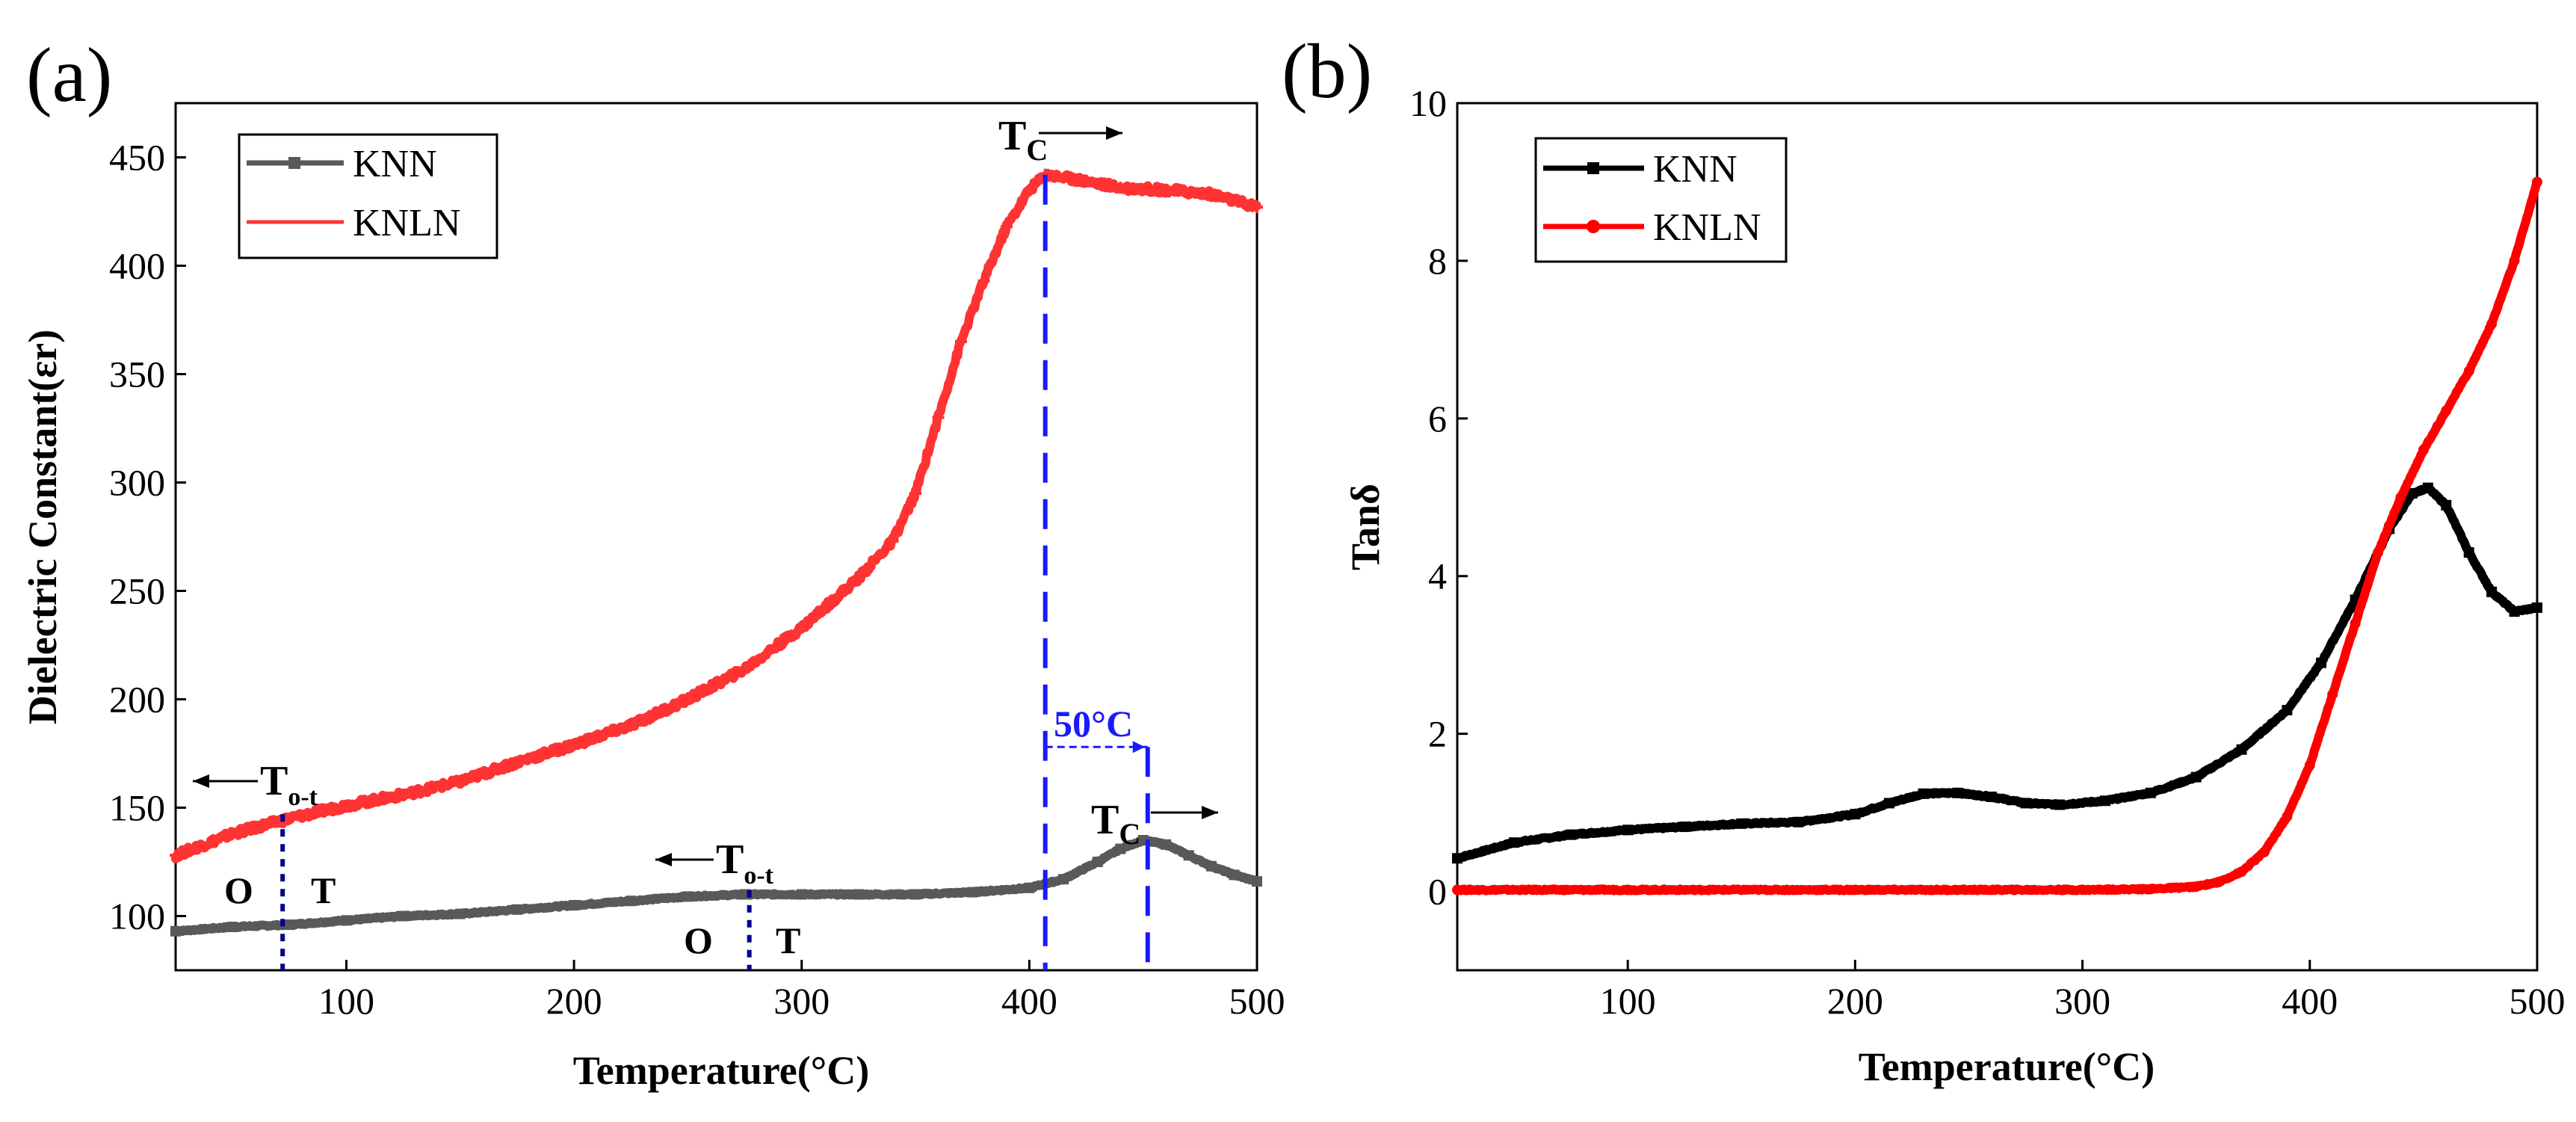 The image size is (2576, 1122). I want to click on panel-b-y-tick-label: 6, so click(1437, 419).